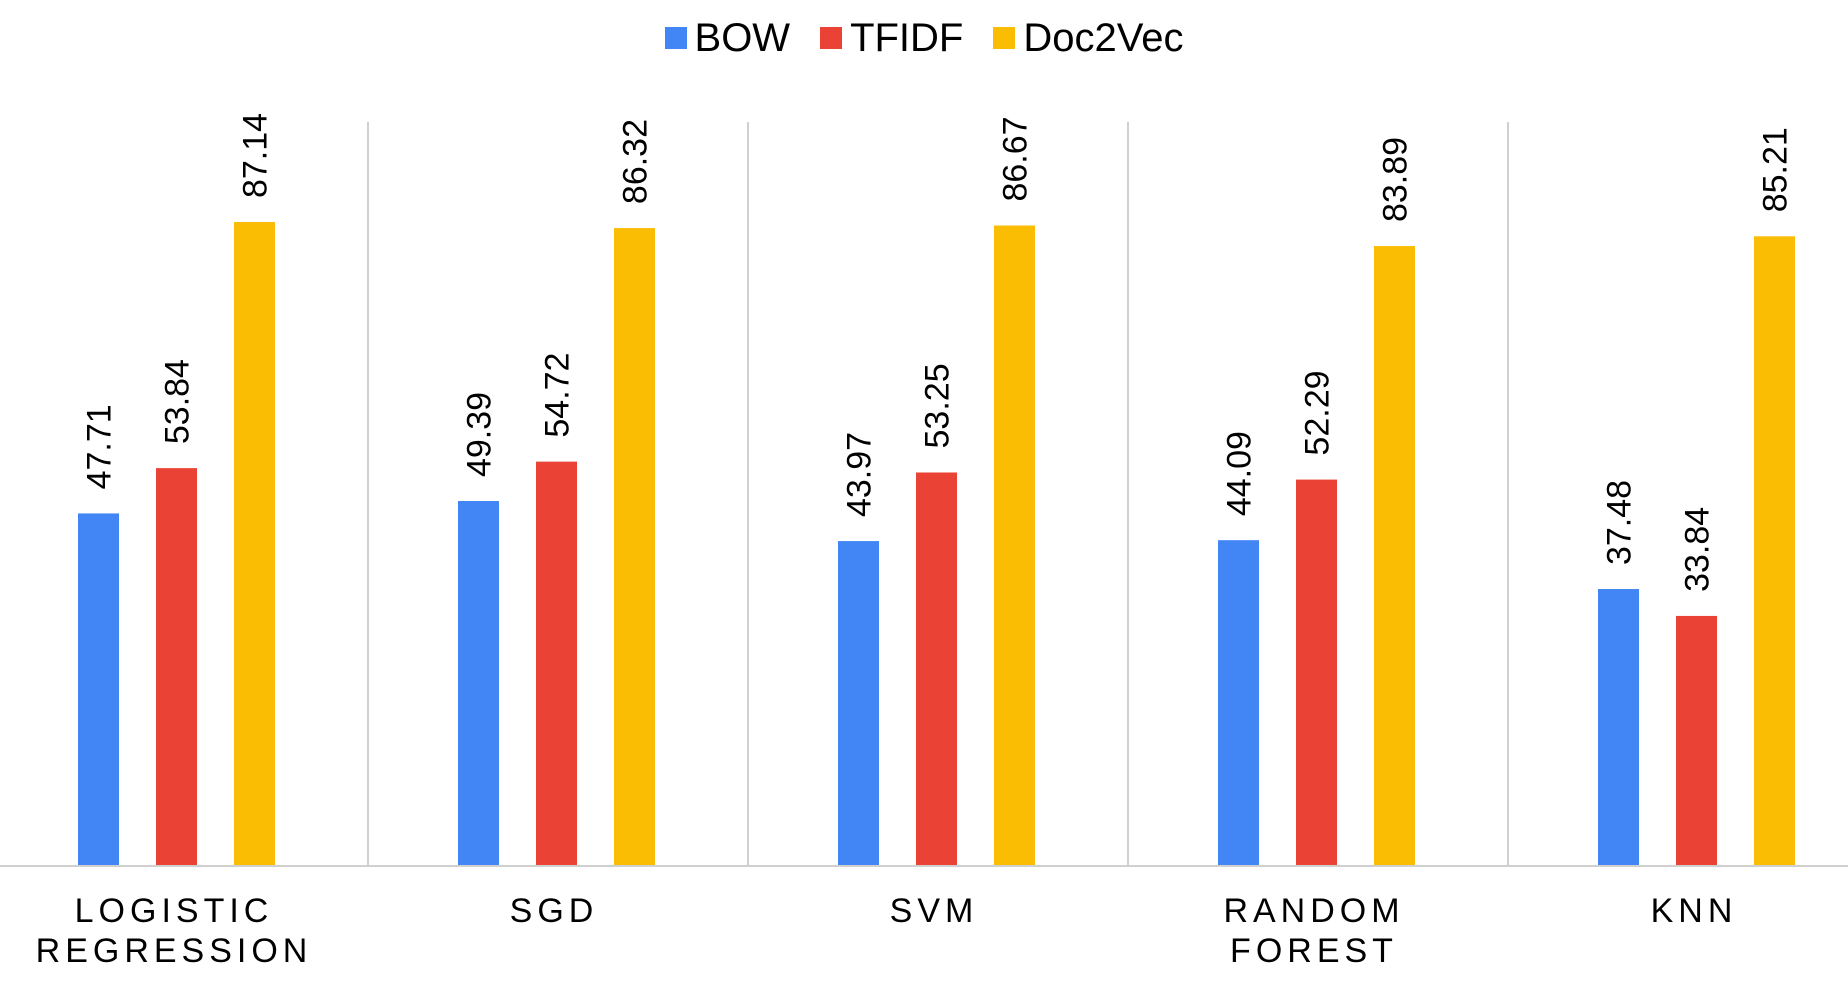 The width and height of the screenshot is (1848, 984). I want to click on legend-swatch-bow, so click(675, 38).